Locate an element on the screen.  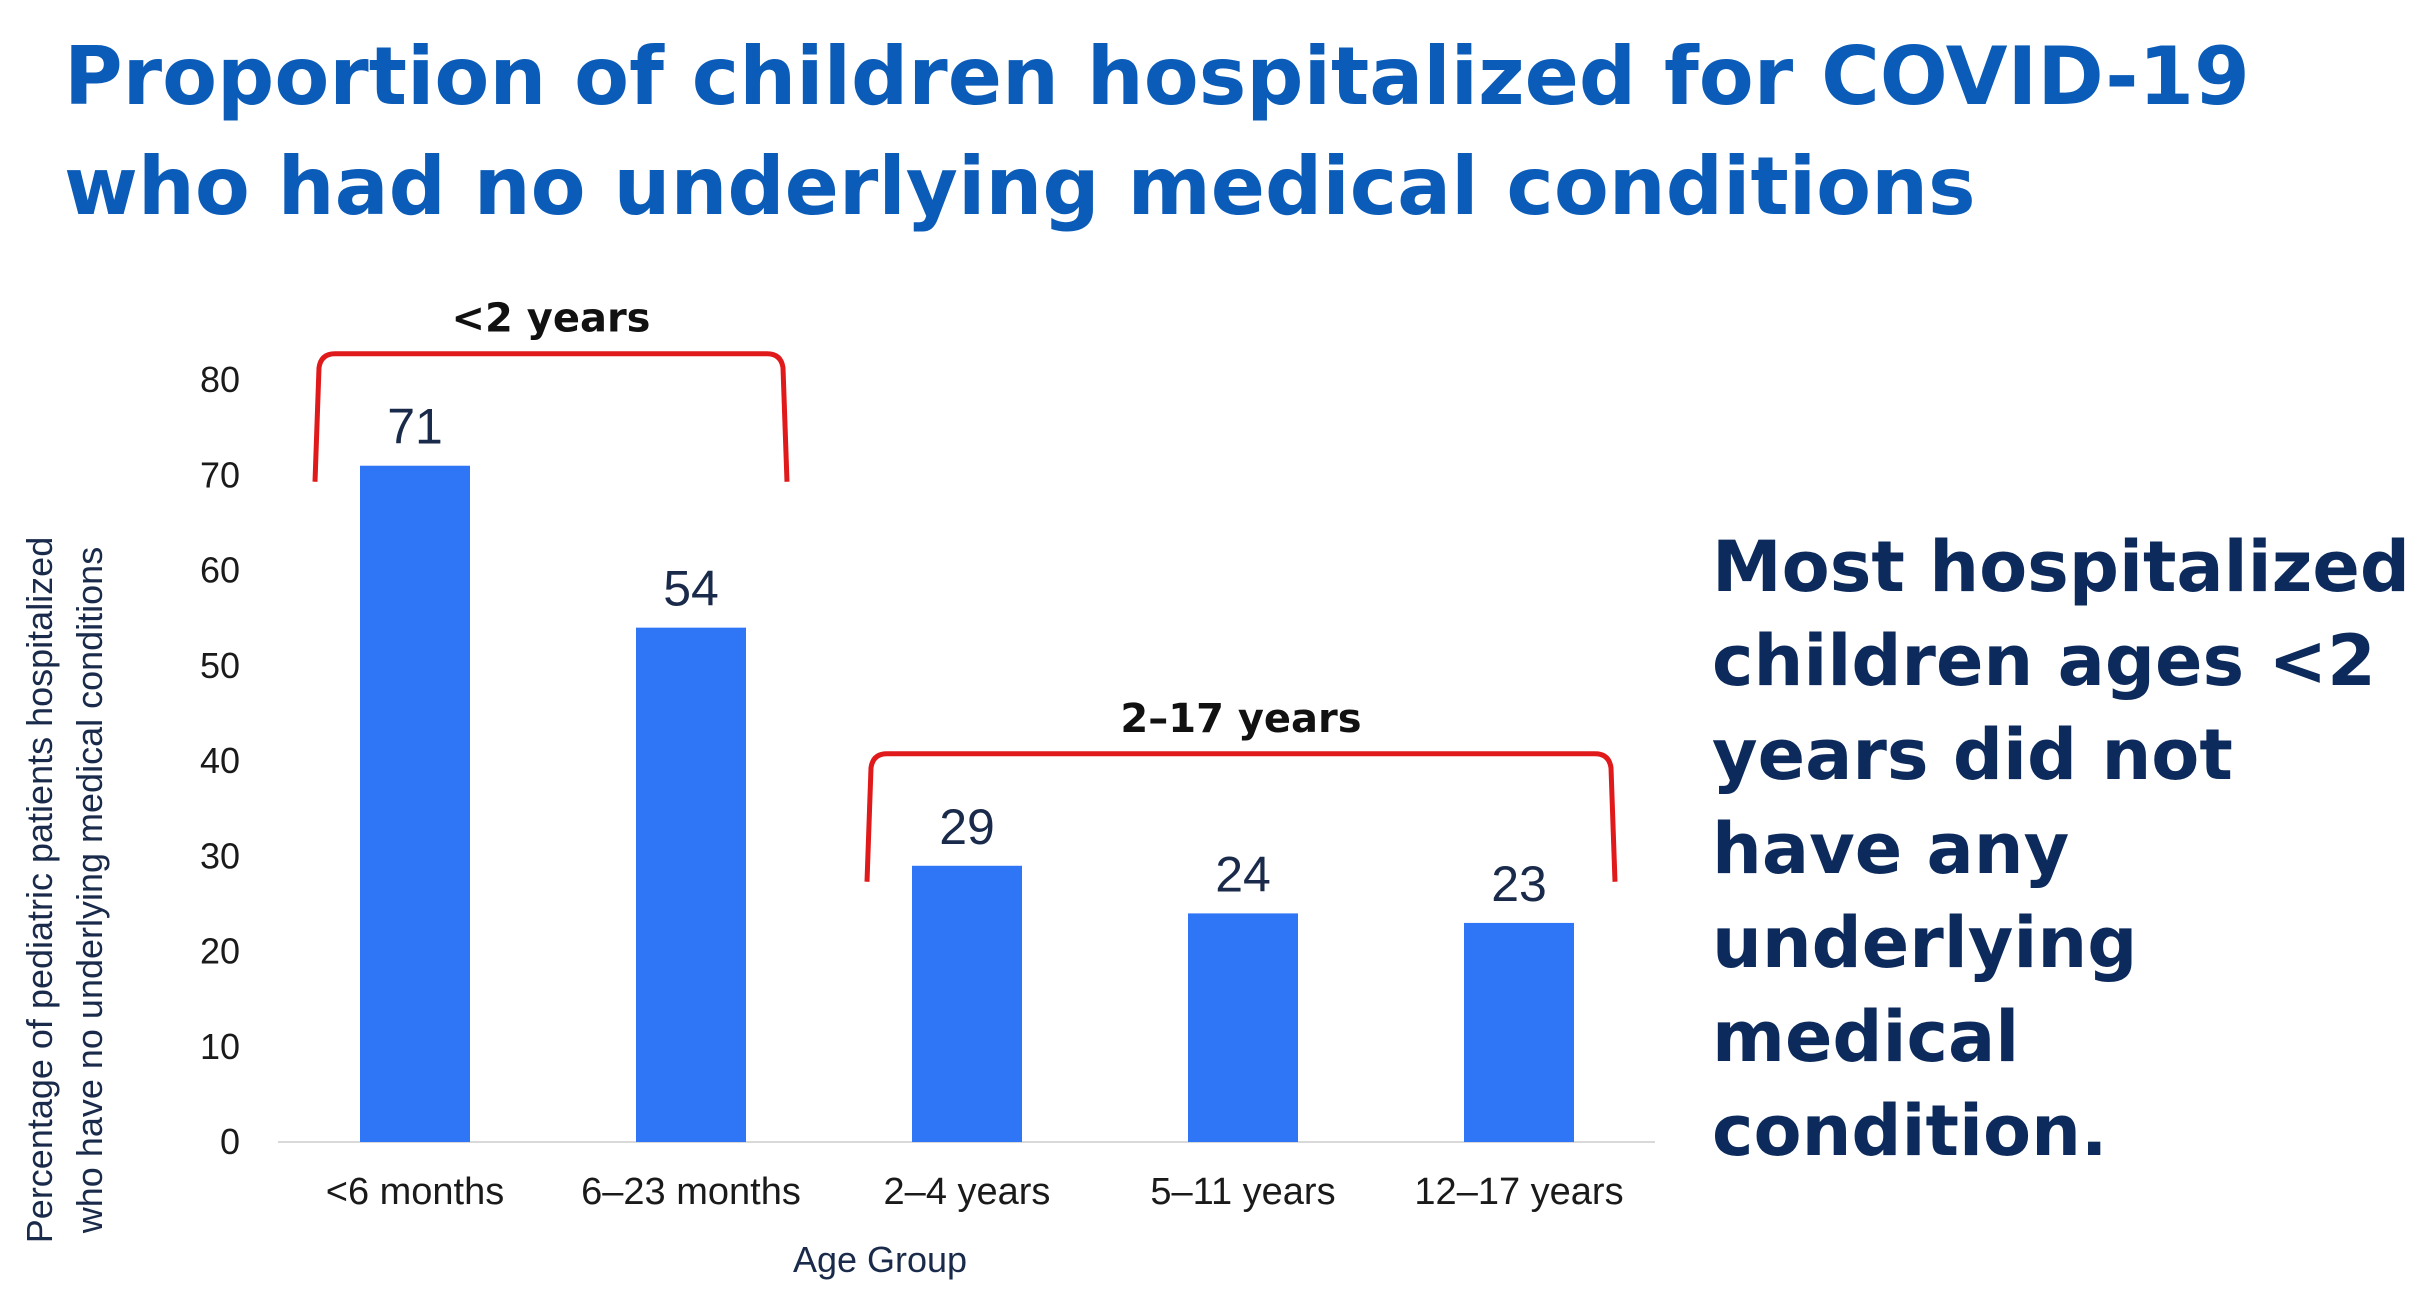
x-tick-label: 2–4 years is located at coordinates (967, 1192).